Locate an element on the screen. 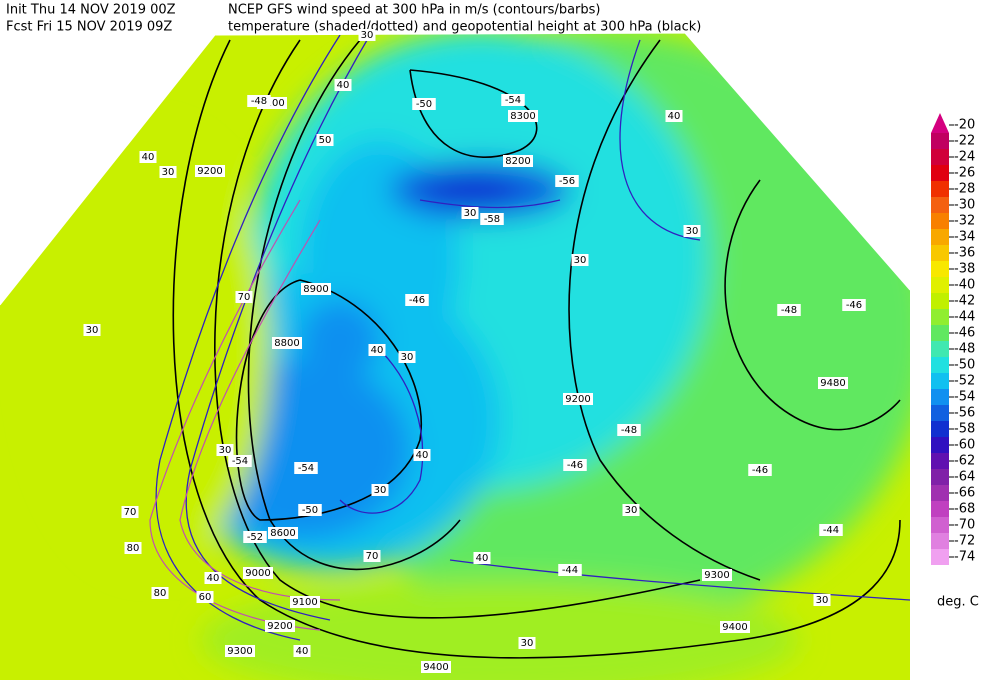  height-label: 9000 is located at coordinates (257, 573).